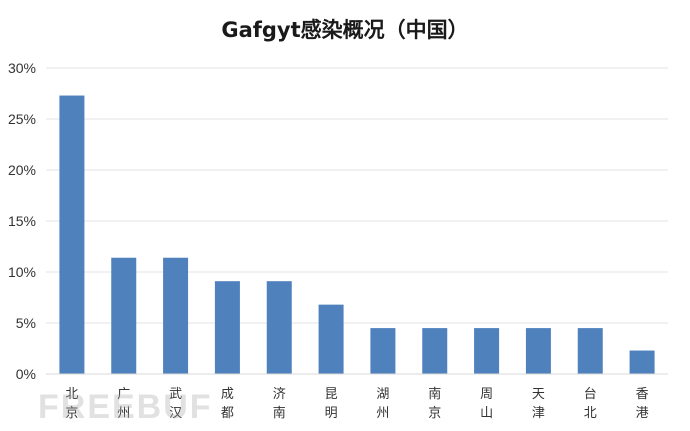  Describe the element at coordinates (22, 119) in the screenshot. I see `y-tick-label: 25%` at that location.